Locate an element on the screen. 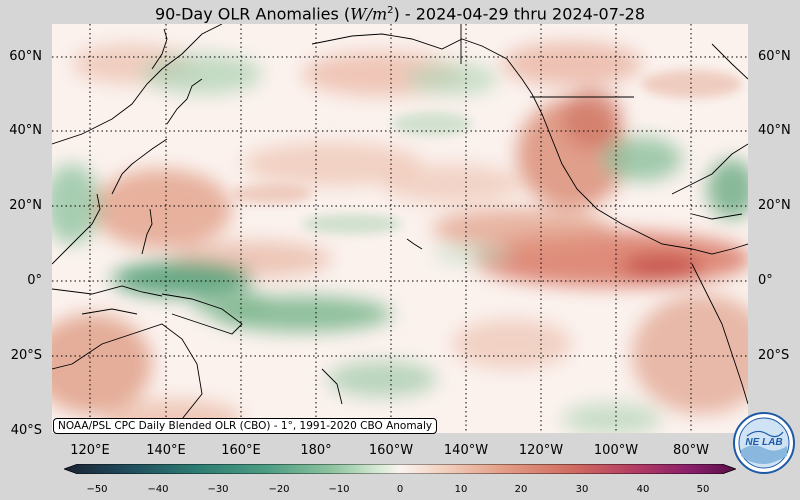  colorbar-tick: −10 is located at coordinates (339, 489).